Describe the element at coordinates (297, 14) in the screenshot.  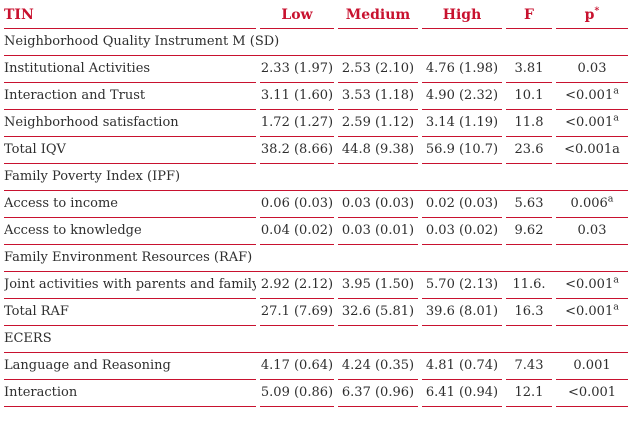
I see `cell-text: Low` at that location.